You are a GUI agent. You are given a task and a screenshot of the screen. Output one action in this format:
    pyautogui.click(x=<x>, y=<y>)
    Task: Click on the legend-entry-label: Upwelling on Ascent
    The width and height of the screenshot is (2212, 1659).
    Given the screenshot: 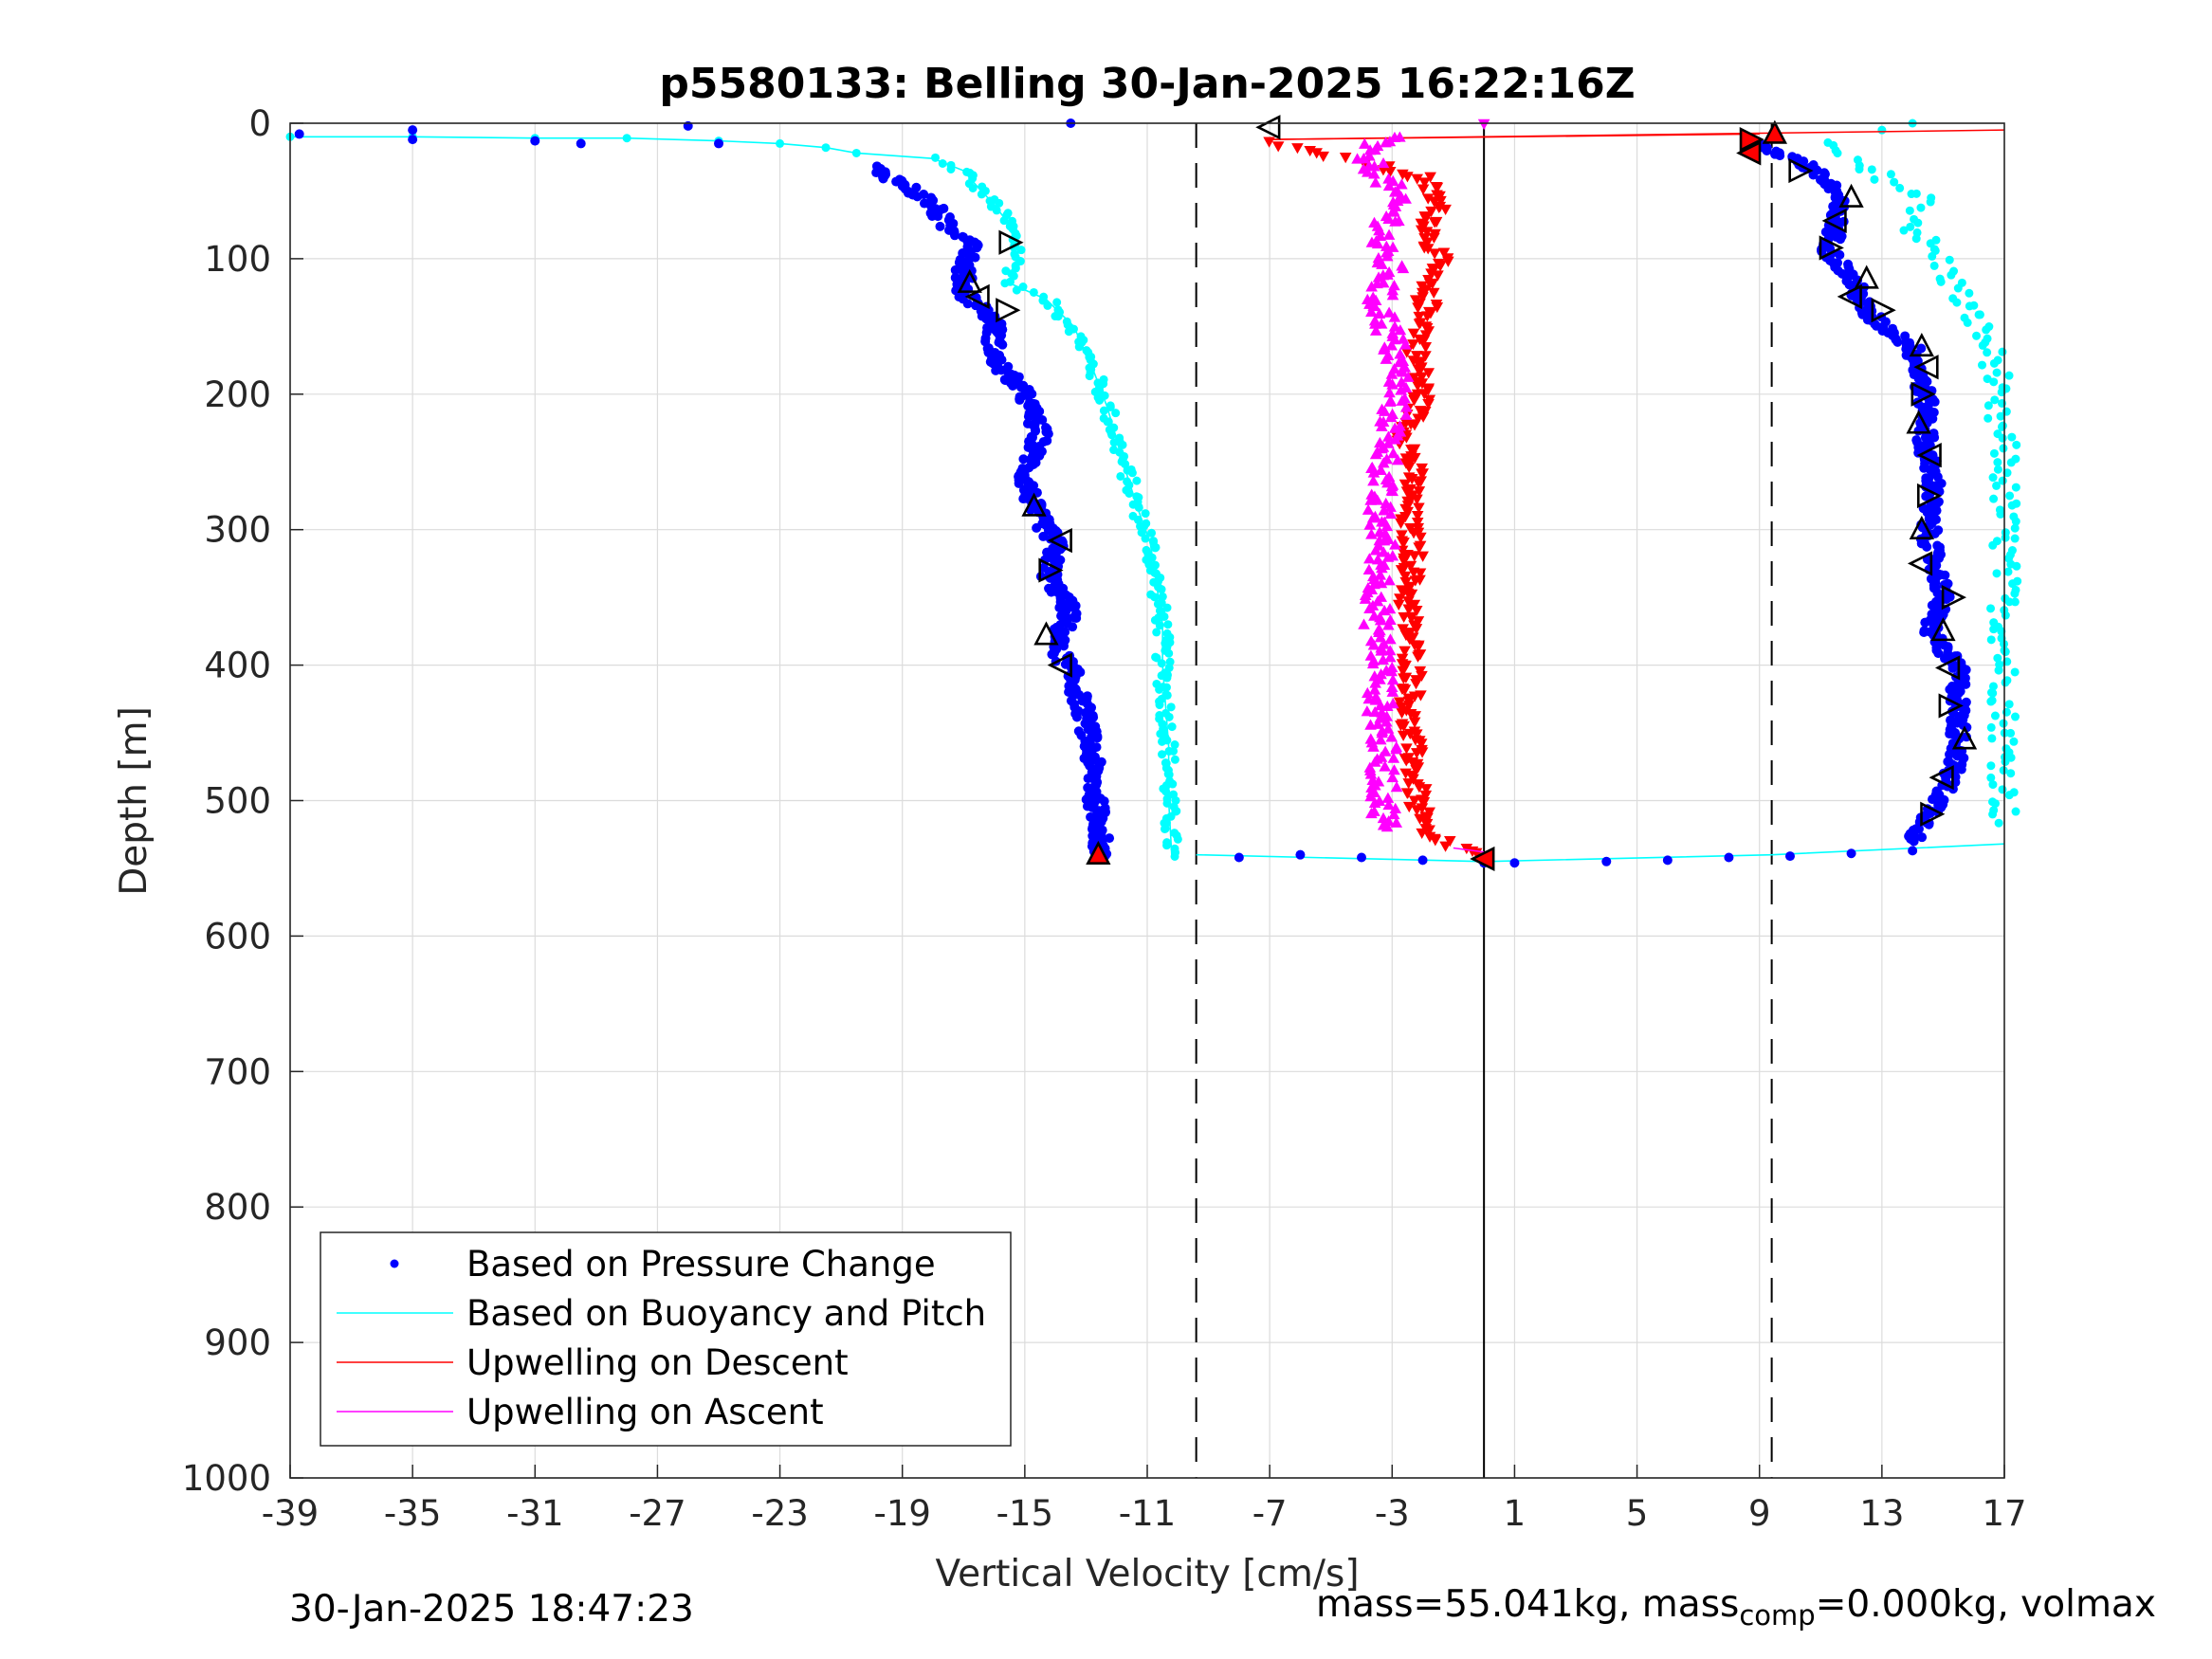 What is the action you would take?
    pyautogui.click(x=645, y=1412)
    